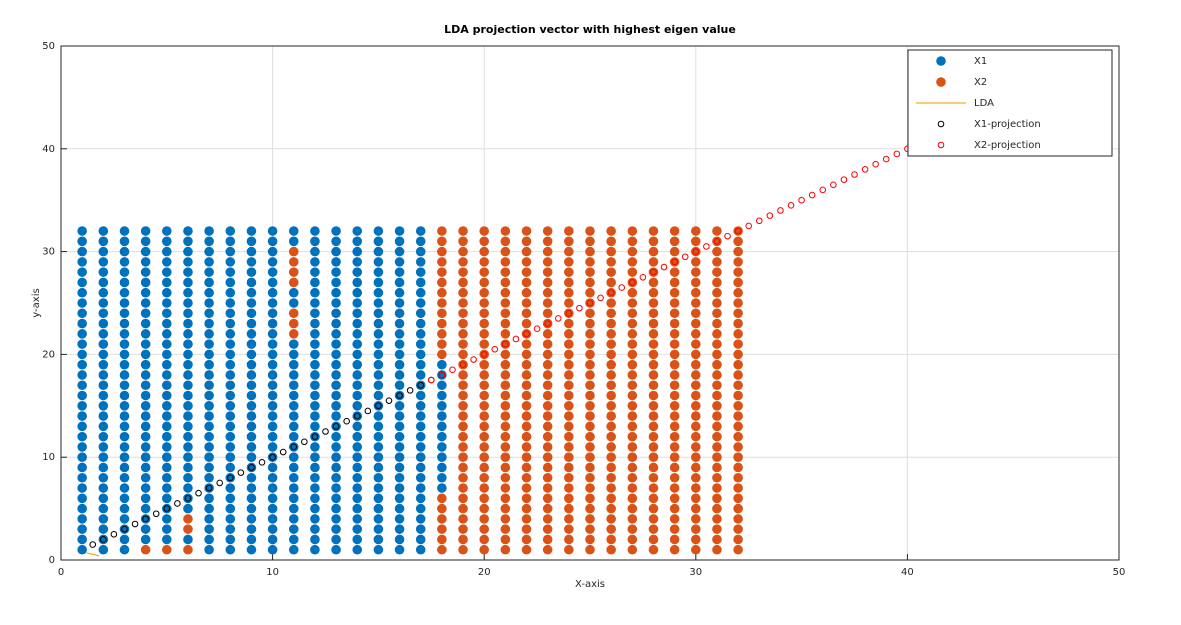  I want to click on legend-label: X2, so click(980, 82).